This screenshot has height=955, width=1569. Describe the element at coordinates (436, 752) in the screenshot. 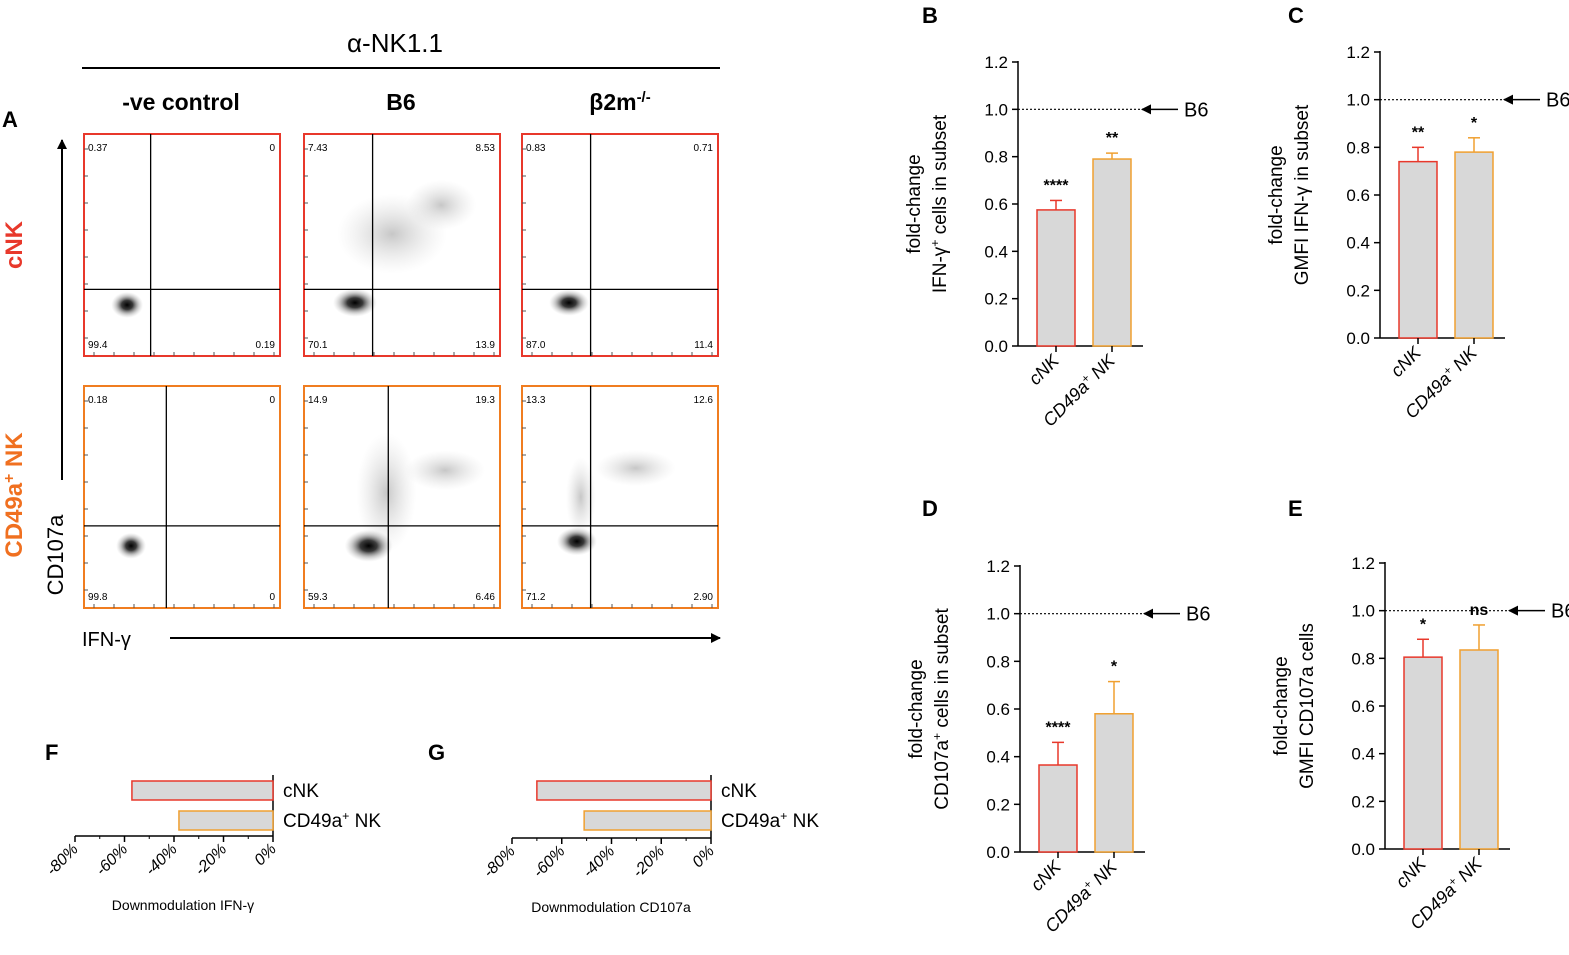

I see `panel-letter: G` at that location.